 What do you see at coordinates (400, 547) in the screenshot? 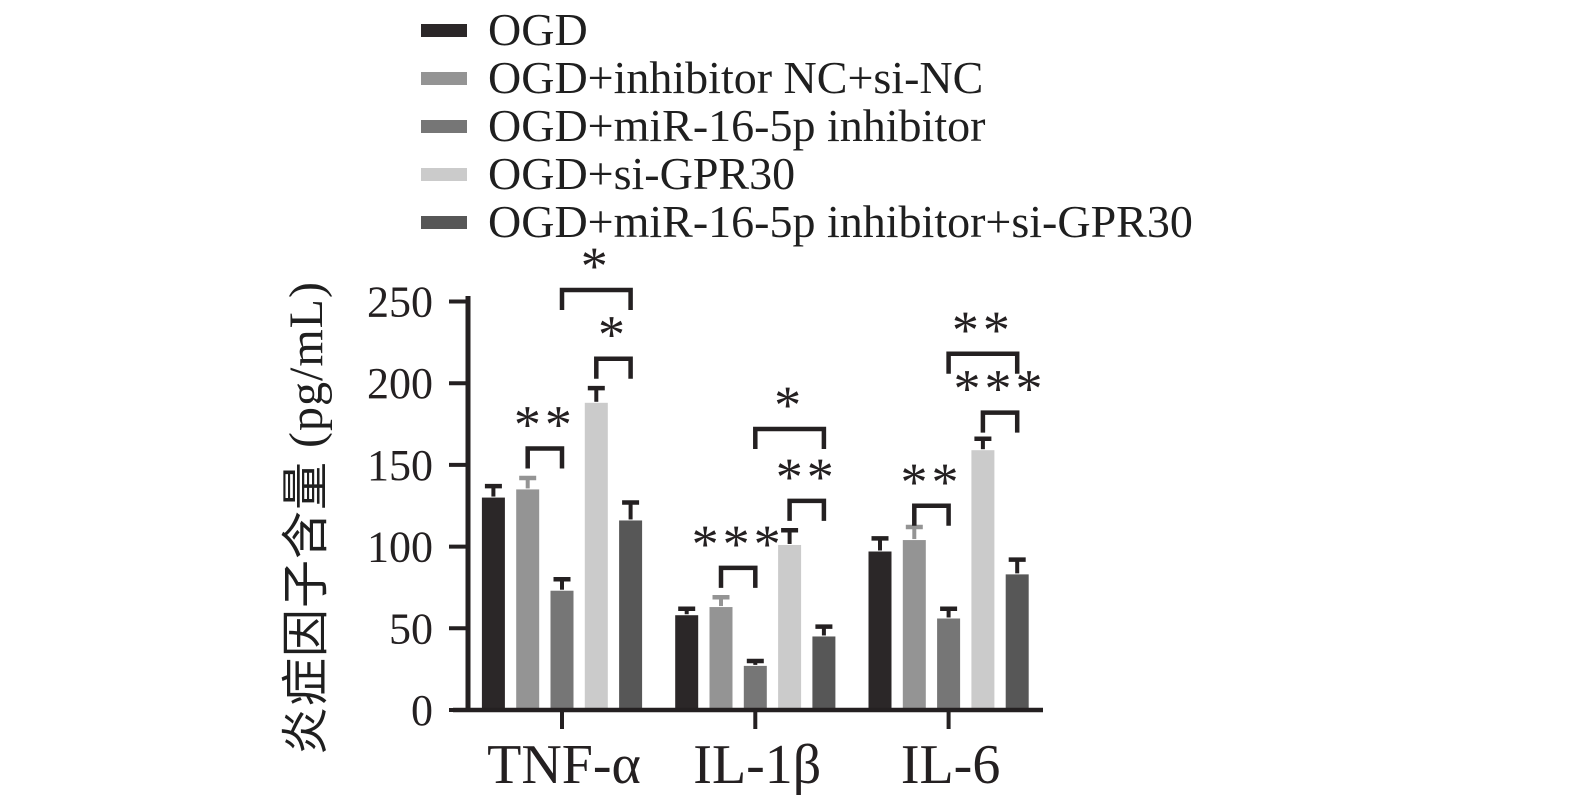
I see `y-tick-label: 100` at bounding box center [400, 547].